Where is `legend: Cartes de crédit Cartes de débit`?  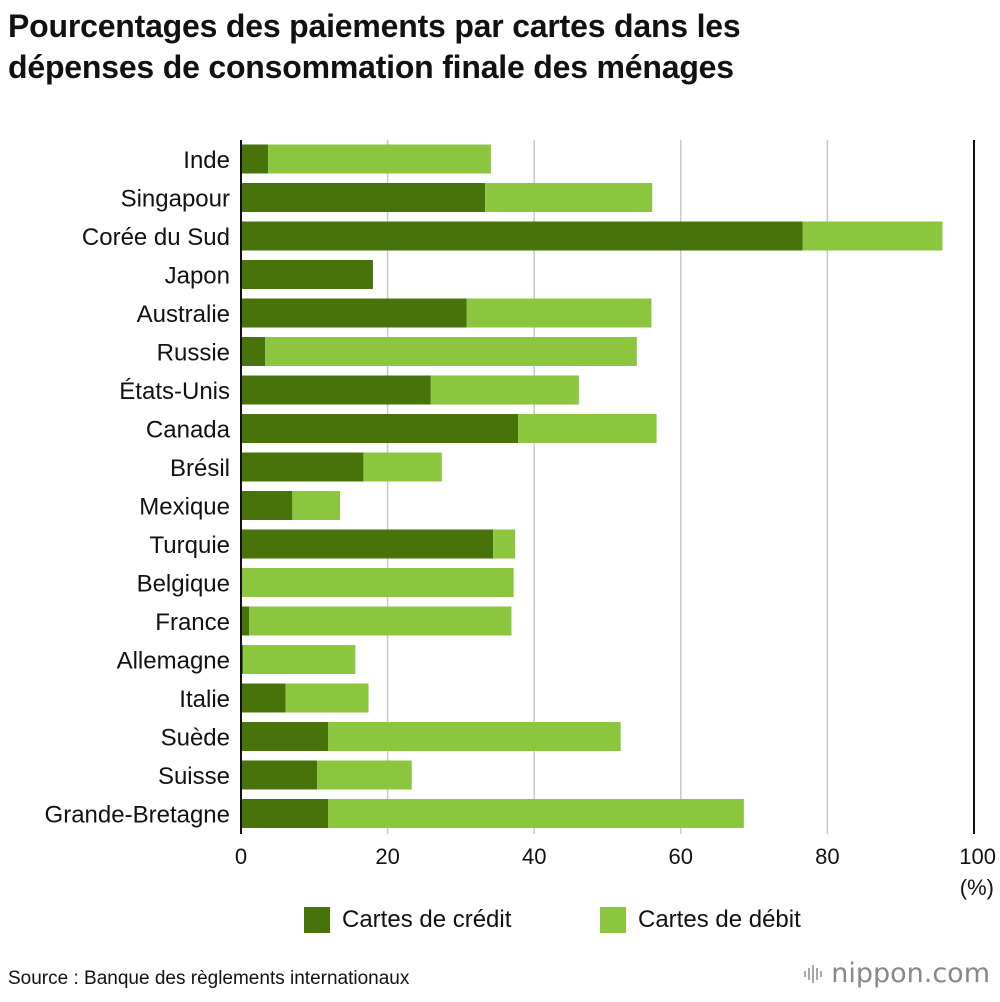
legend: Cartes de crédit Cartes de débit is located at coordinates (500, 924).